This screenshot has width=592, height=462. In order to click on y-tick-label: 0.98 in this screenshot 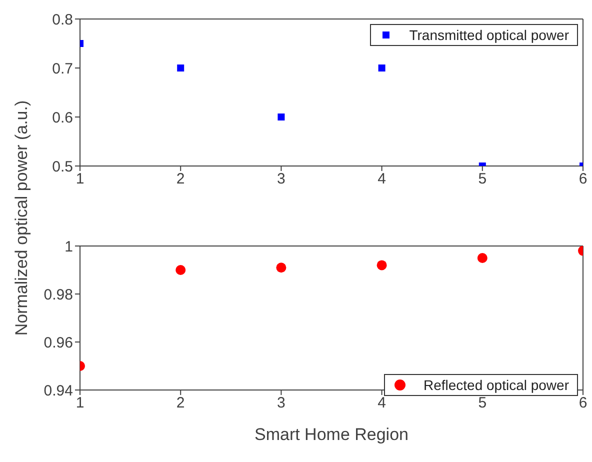, I will do `click(58, 295)`.